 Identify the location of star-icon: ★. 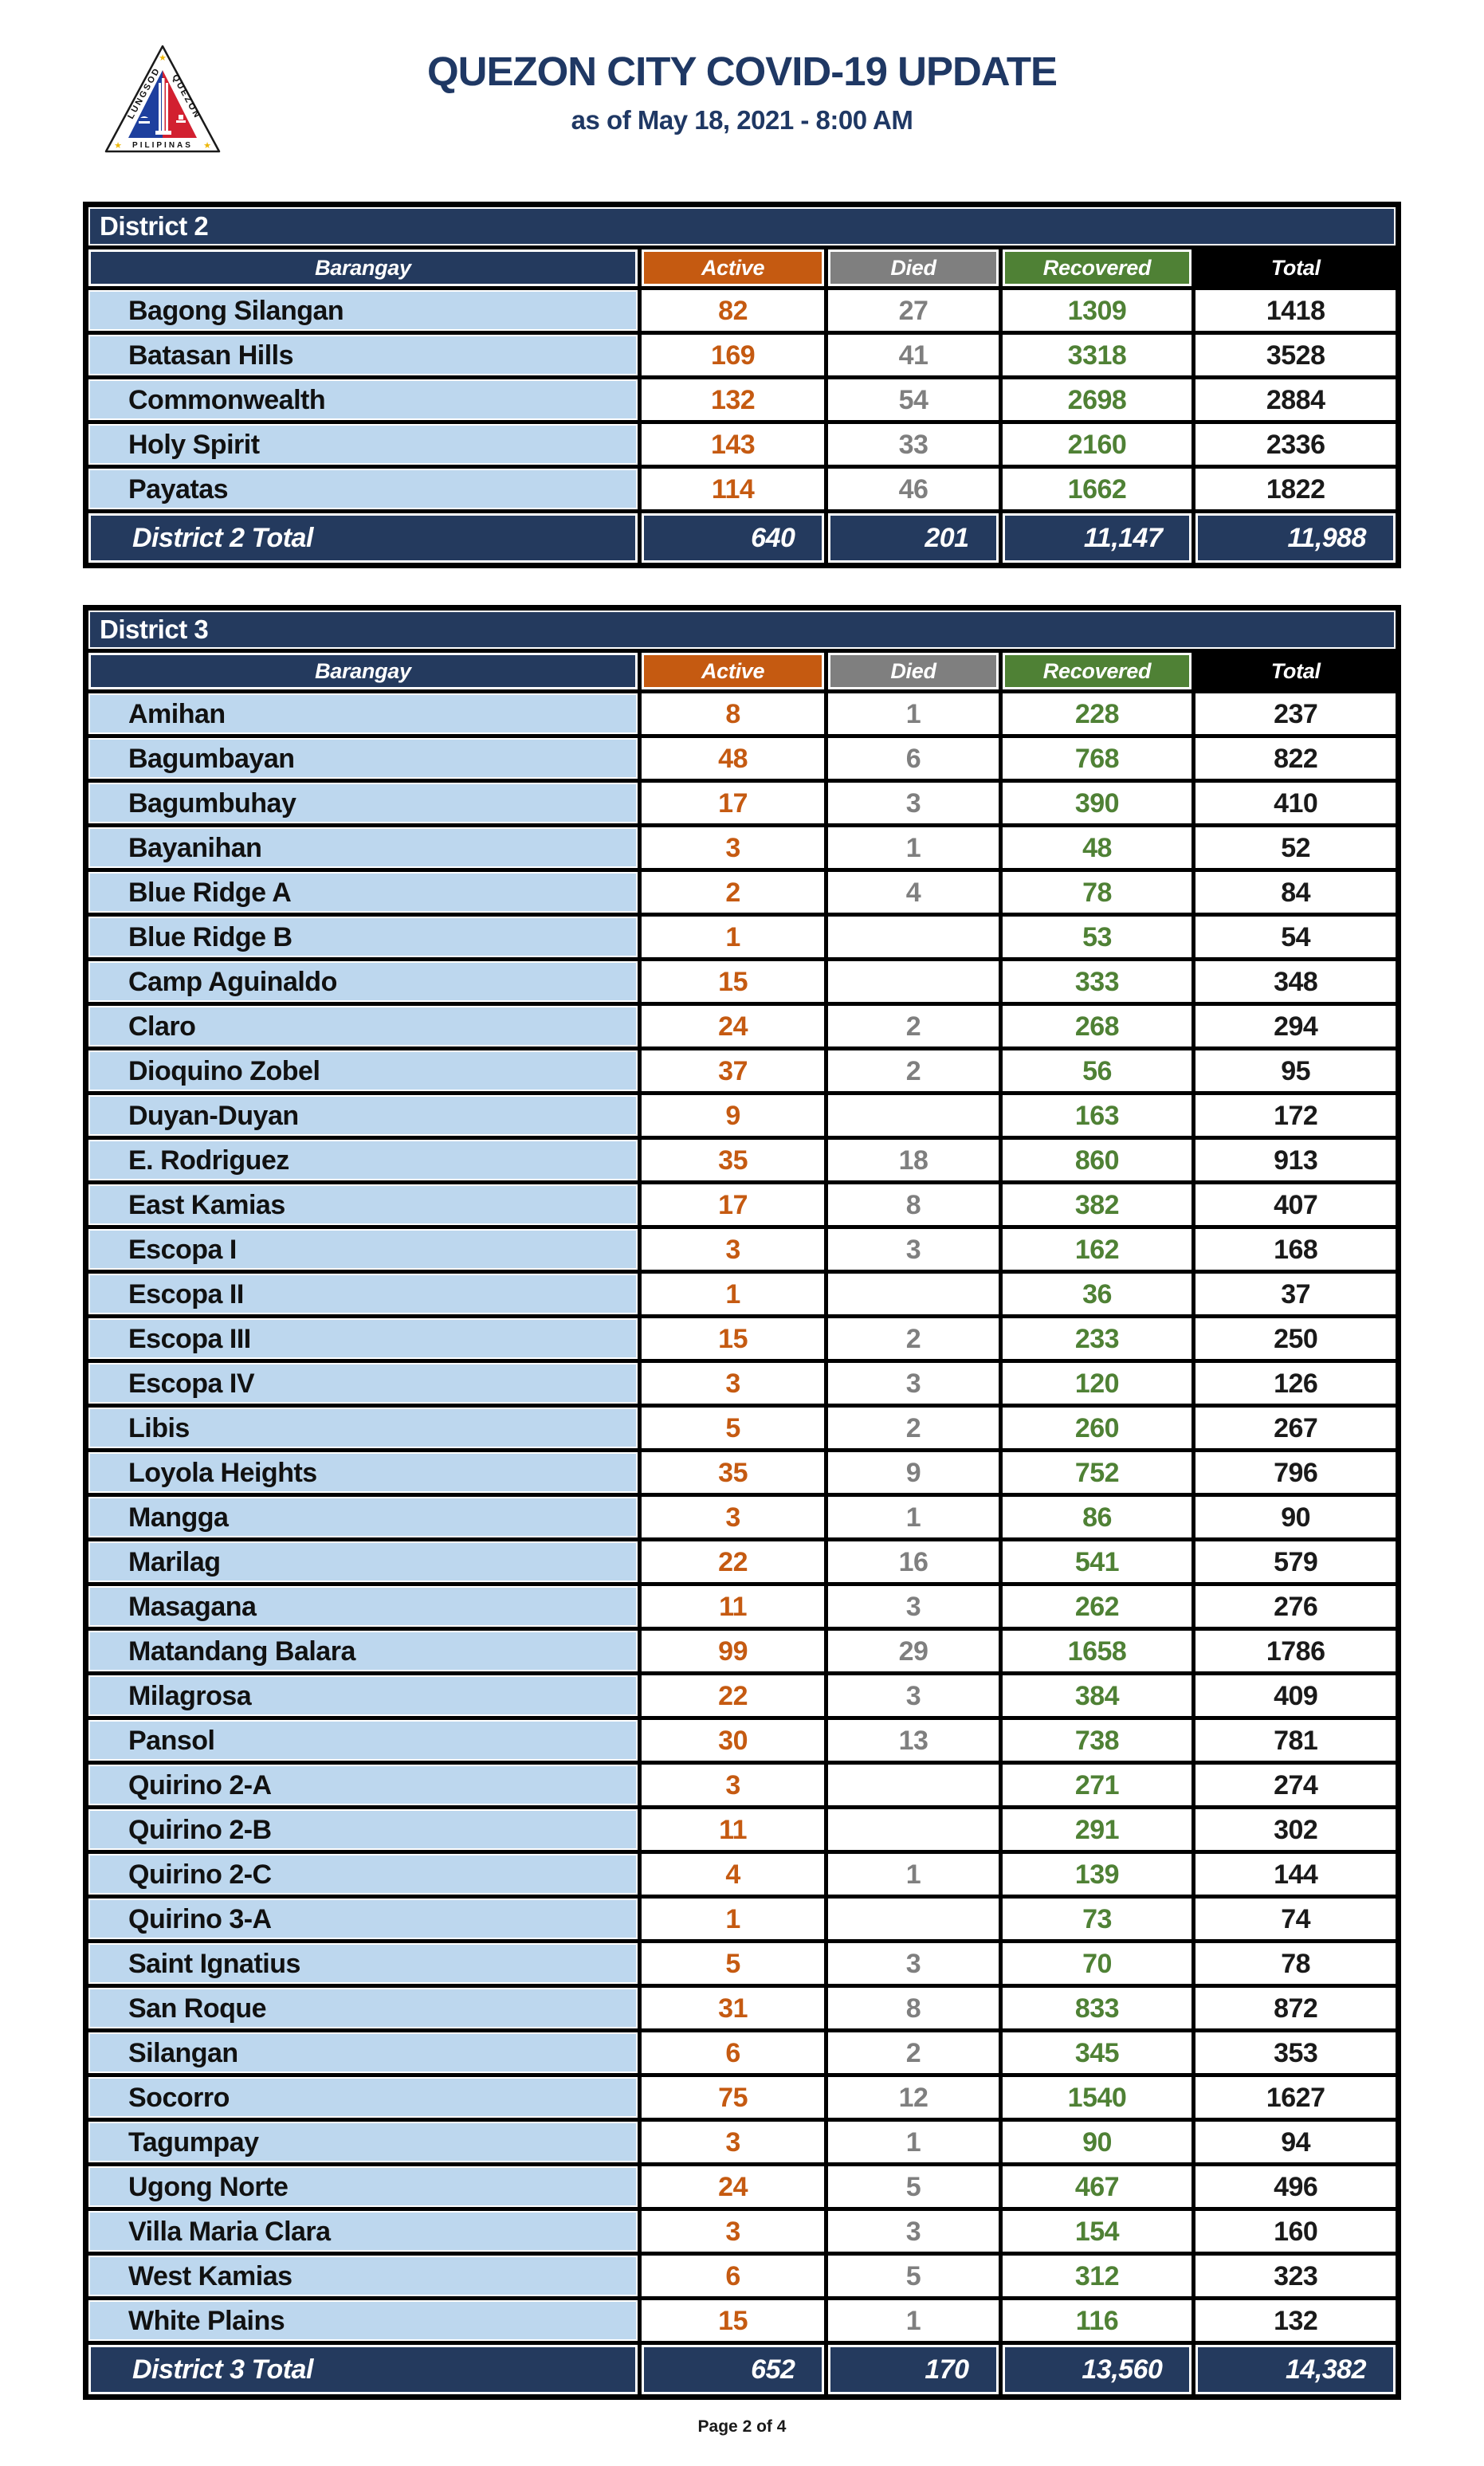
(118, 146).